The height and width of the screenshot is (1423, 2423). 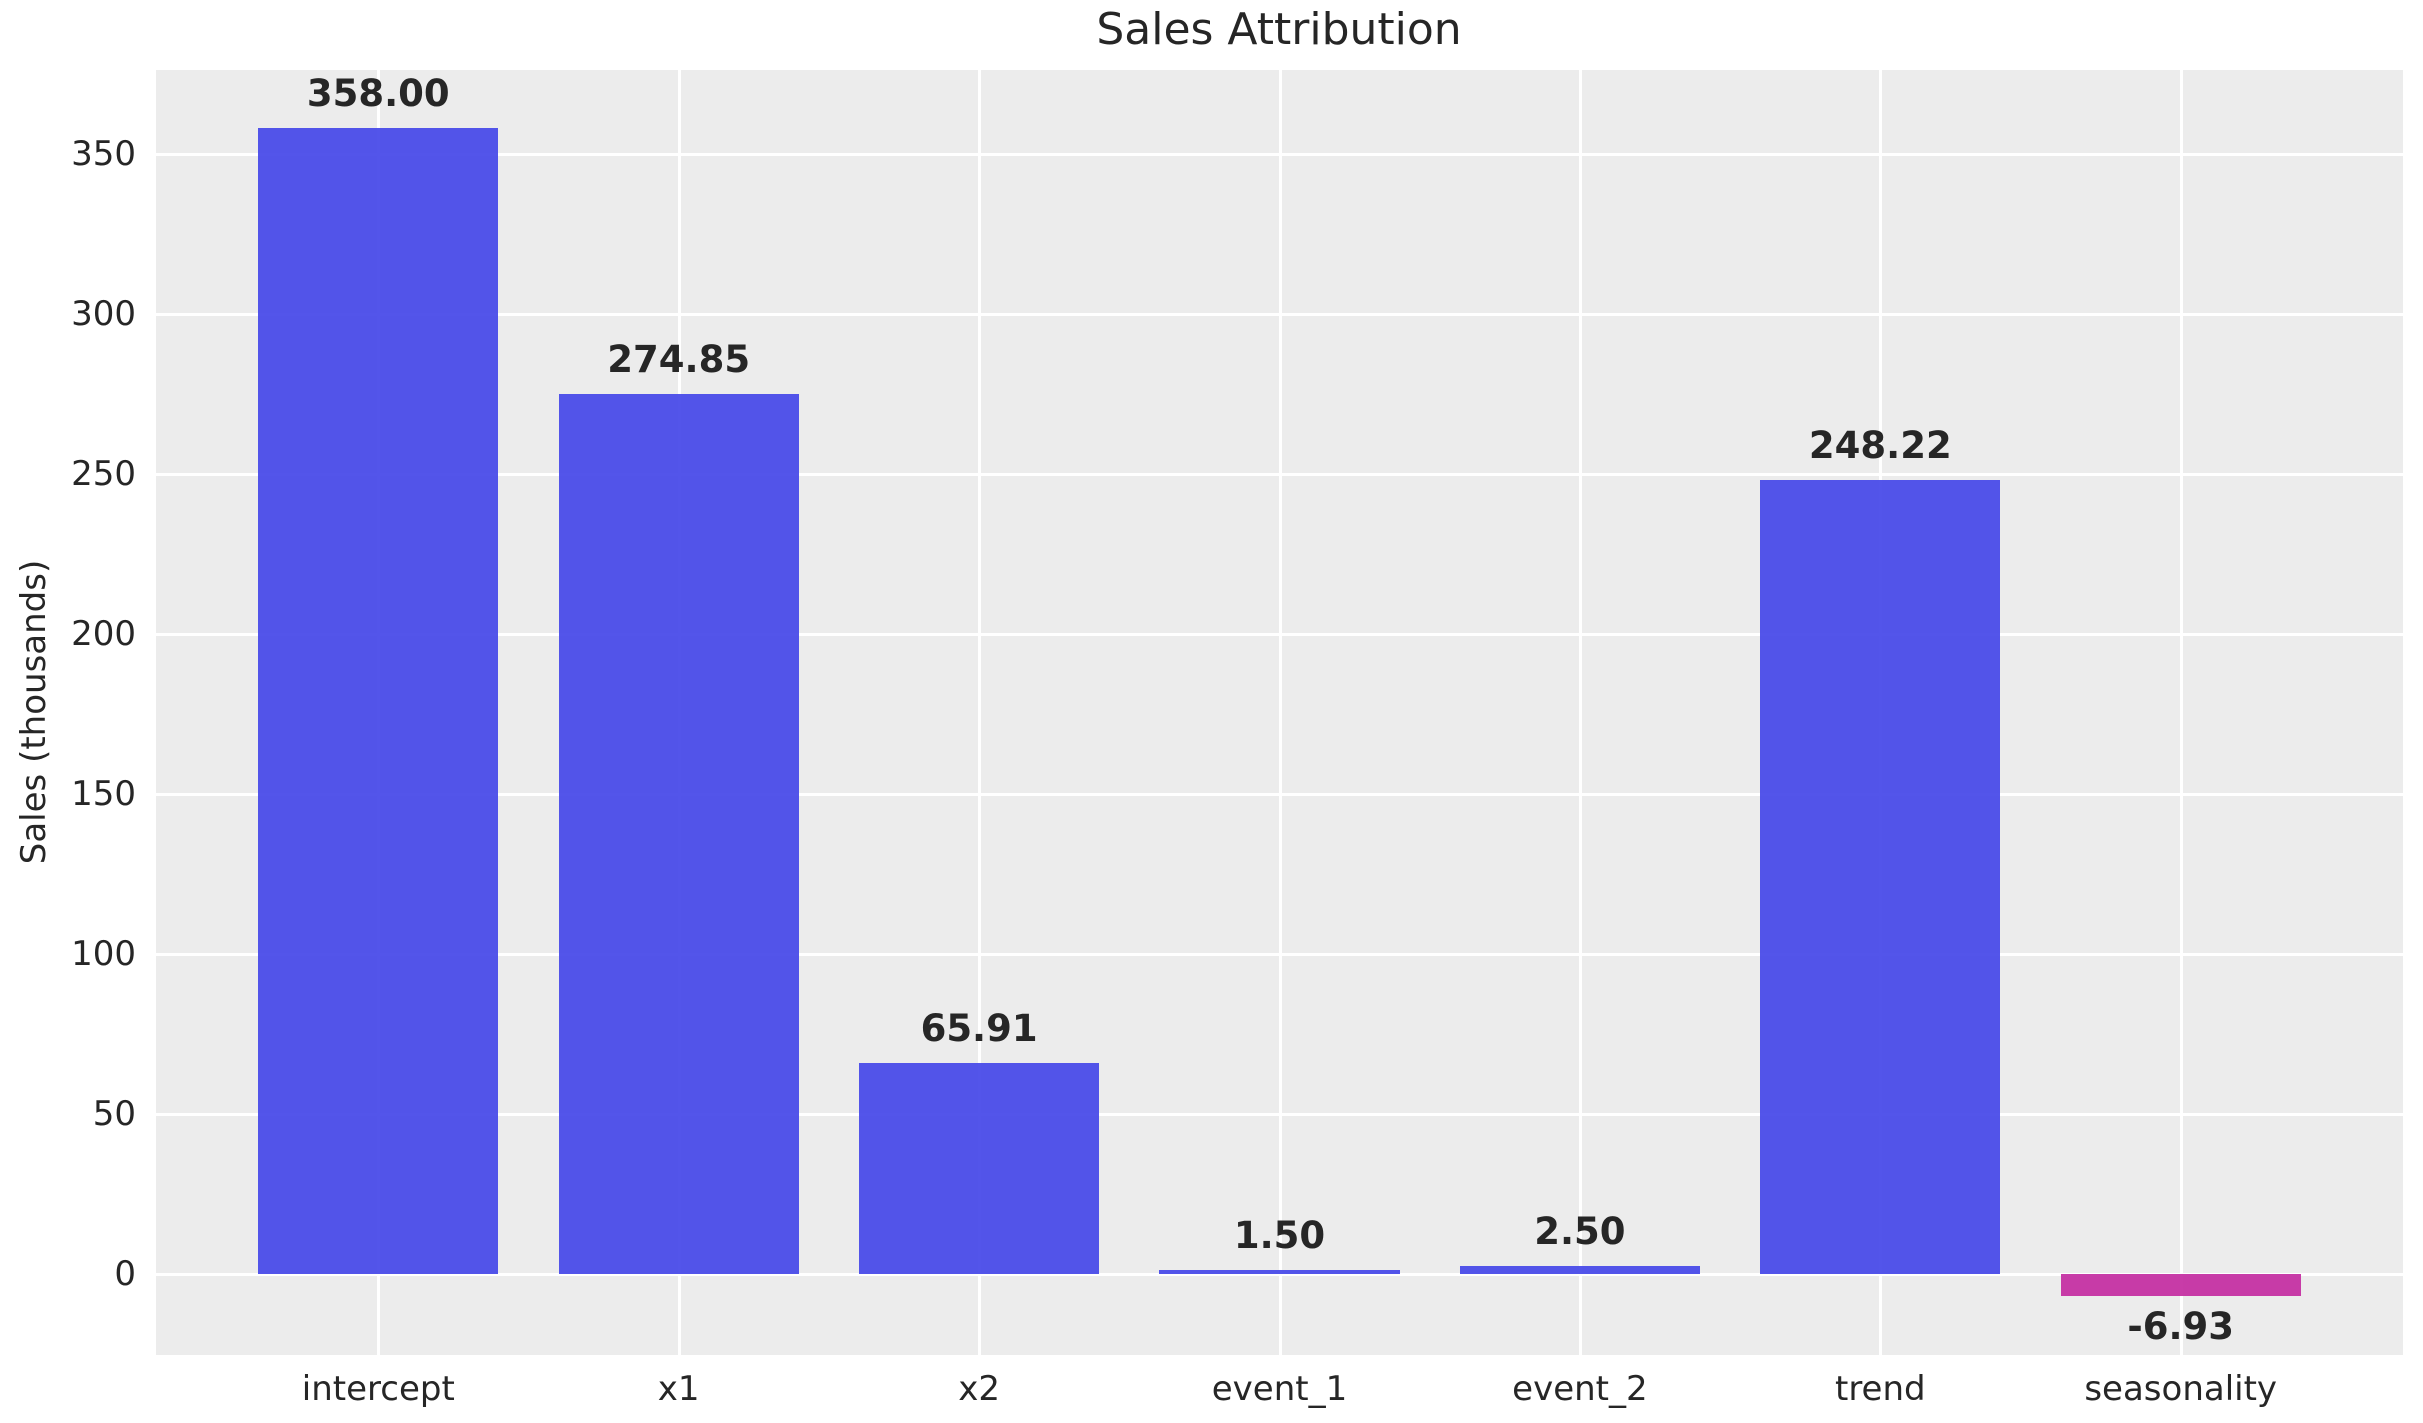 I want to click on y-tick-label: 300, so click(x=103, y=313).